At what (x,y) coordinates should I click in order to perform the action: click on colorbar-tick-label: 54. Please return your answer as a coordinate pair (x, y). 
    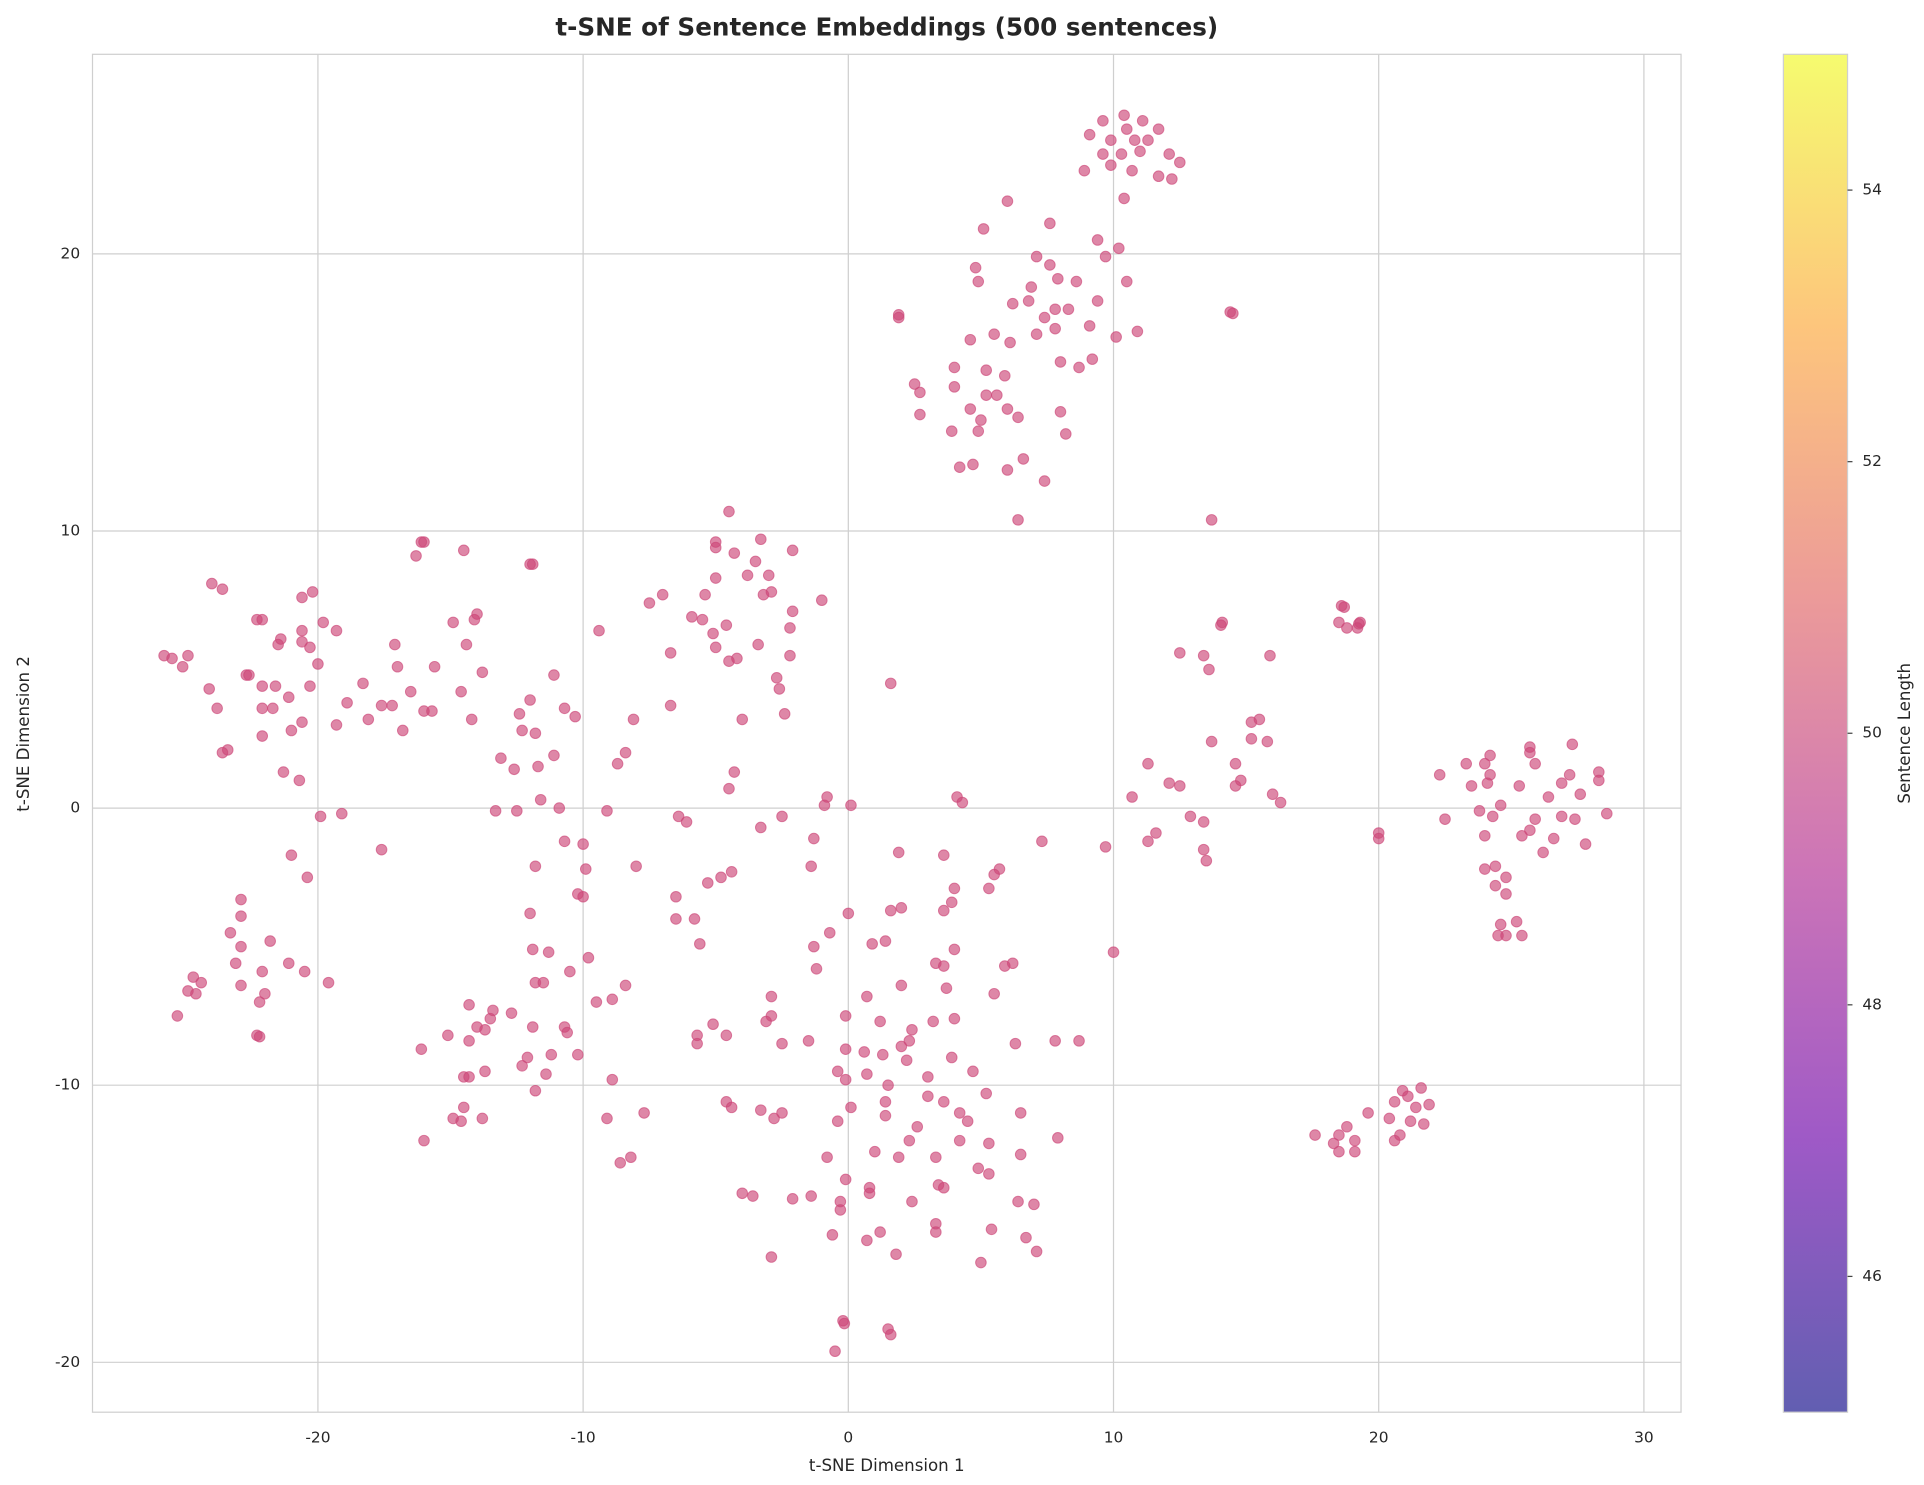
    Looking at the image, I should click on (1872, 190).